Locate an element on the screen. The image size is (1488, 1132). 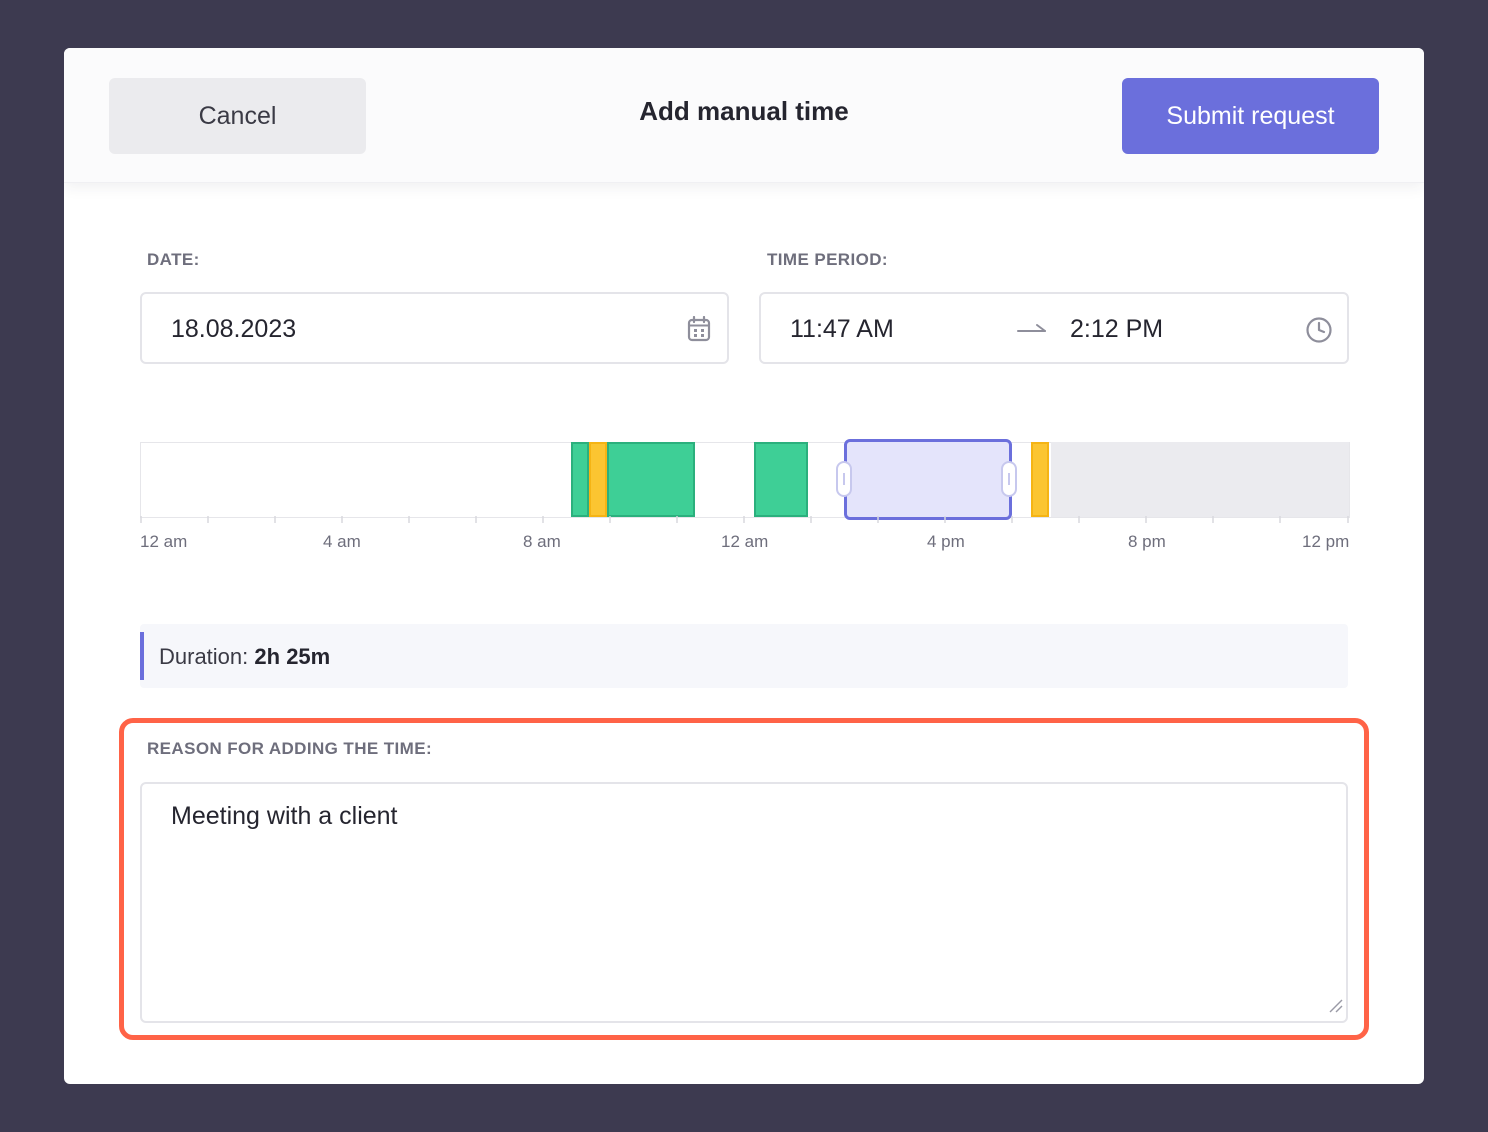
end-time-value: 2:12 PM is located at coordinates (1117, 329).